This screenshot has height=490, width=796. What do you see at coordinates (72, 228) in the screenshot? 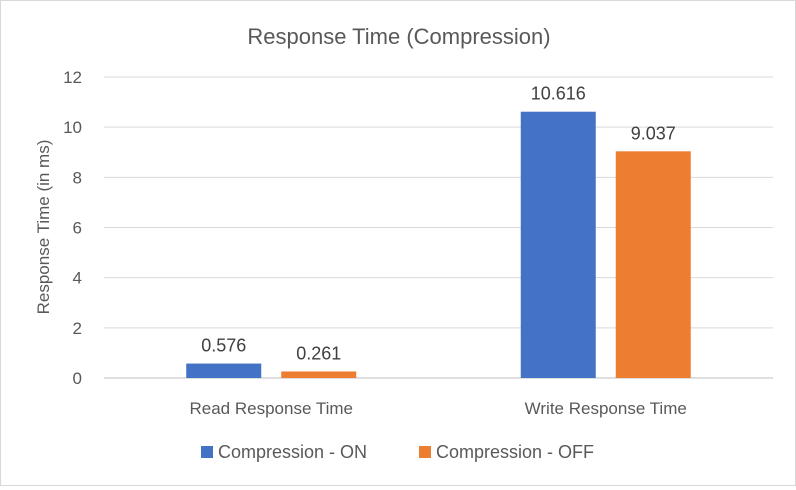
I see `y-axis-ticks: 0 2 4 6 8 10 12` at bounding box center [72, 228].